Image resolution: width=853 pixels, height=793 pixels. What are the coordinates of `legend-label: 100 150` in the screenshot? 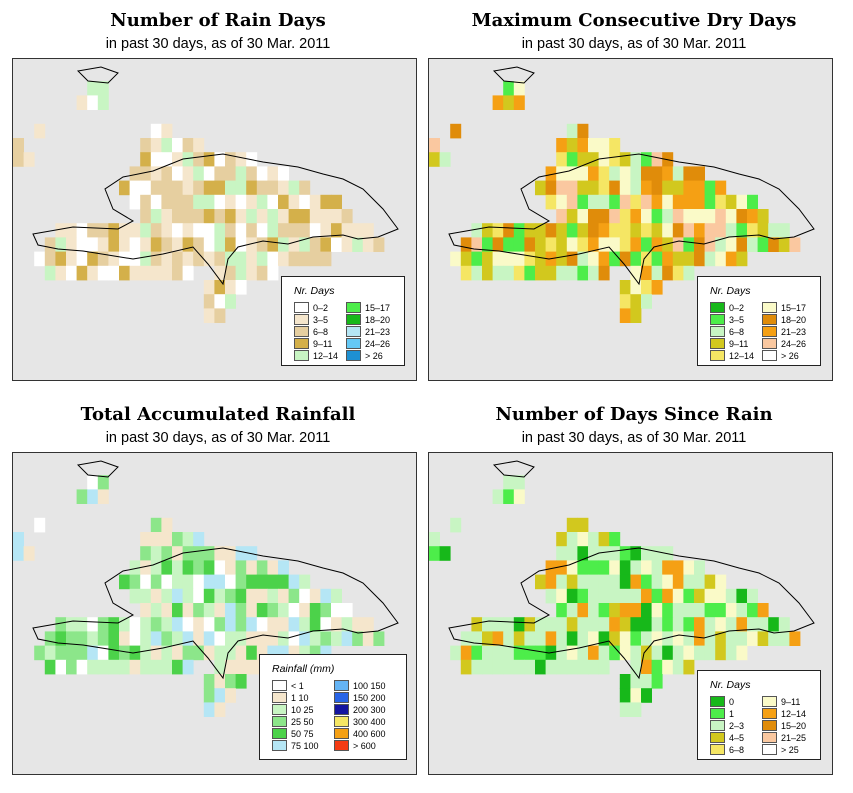 It's located at (369, 685).